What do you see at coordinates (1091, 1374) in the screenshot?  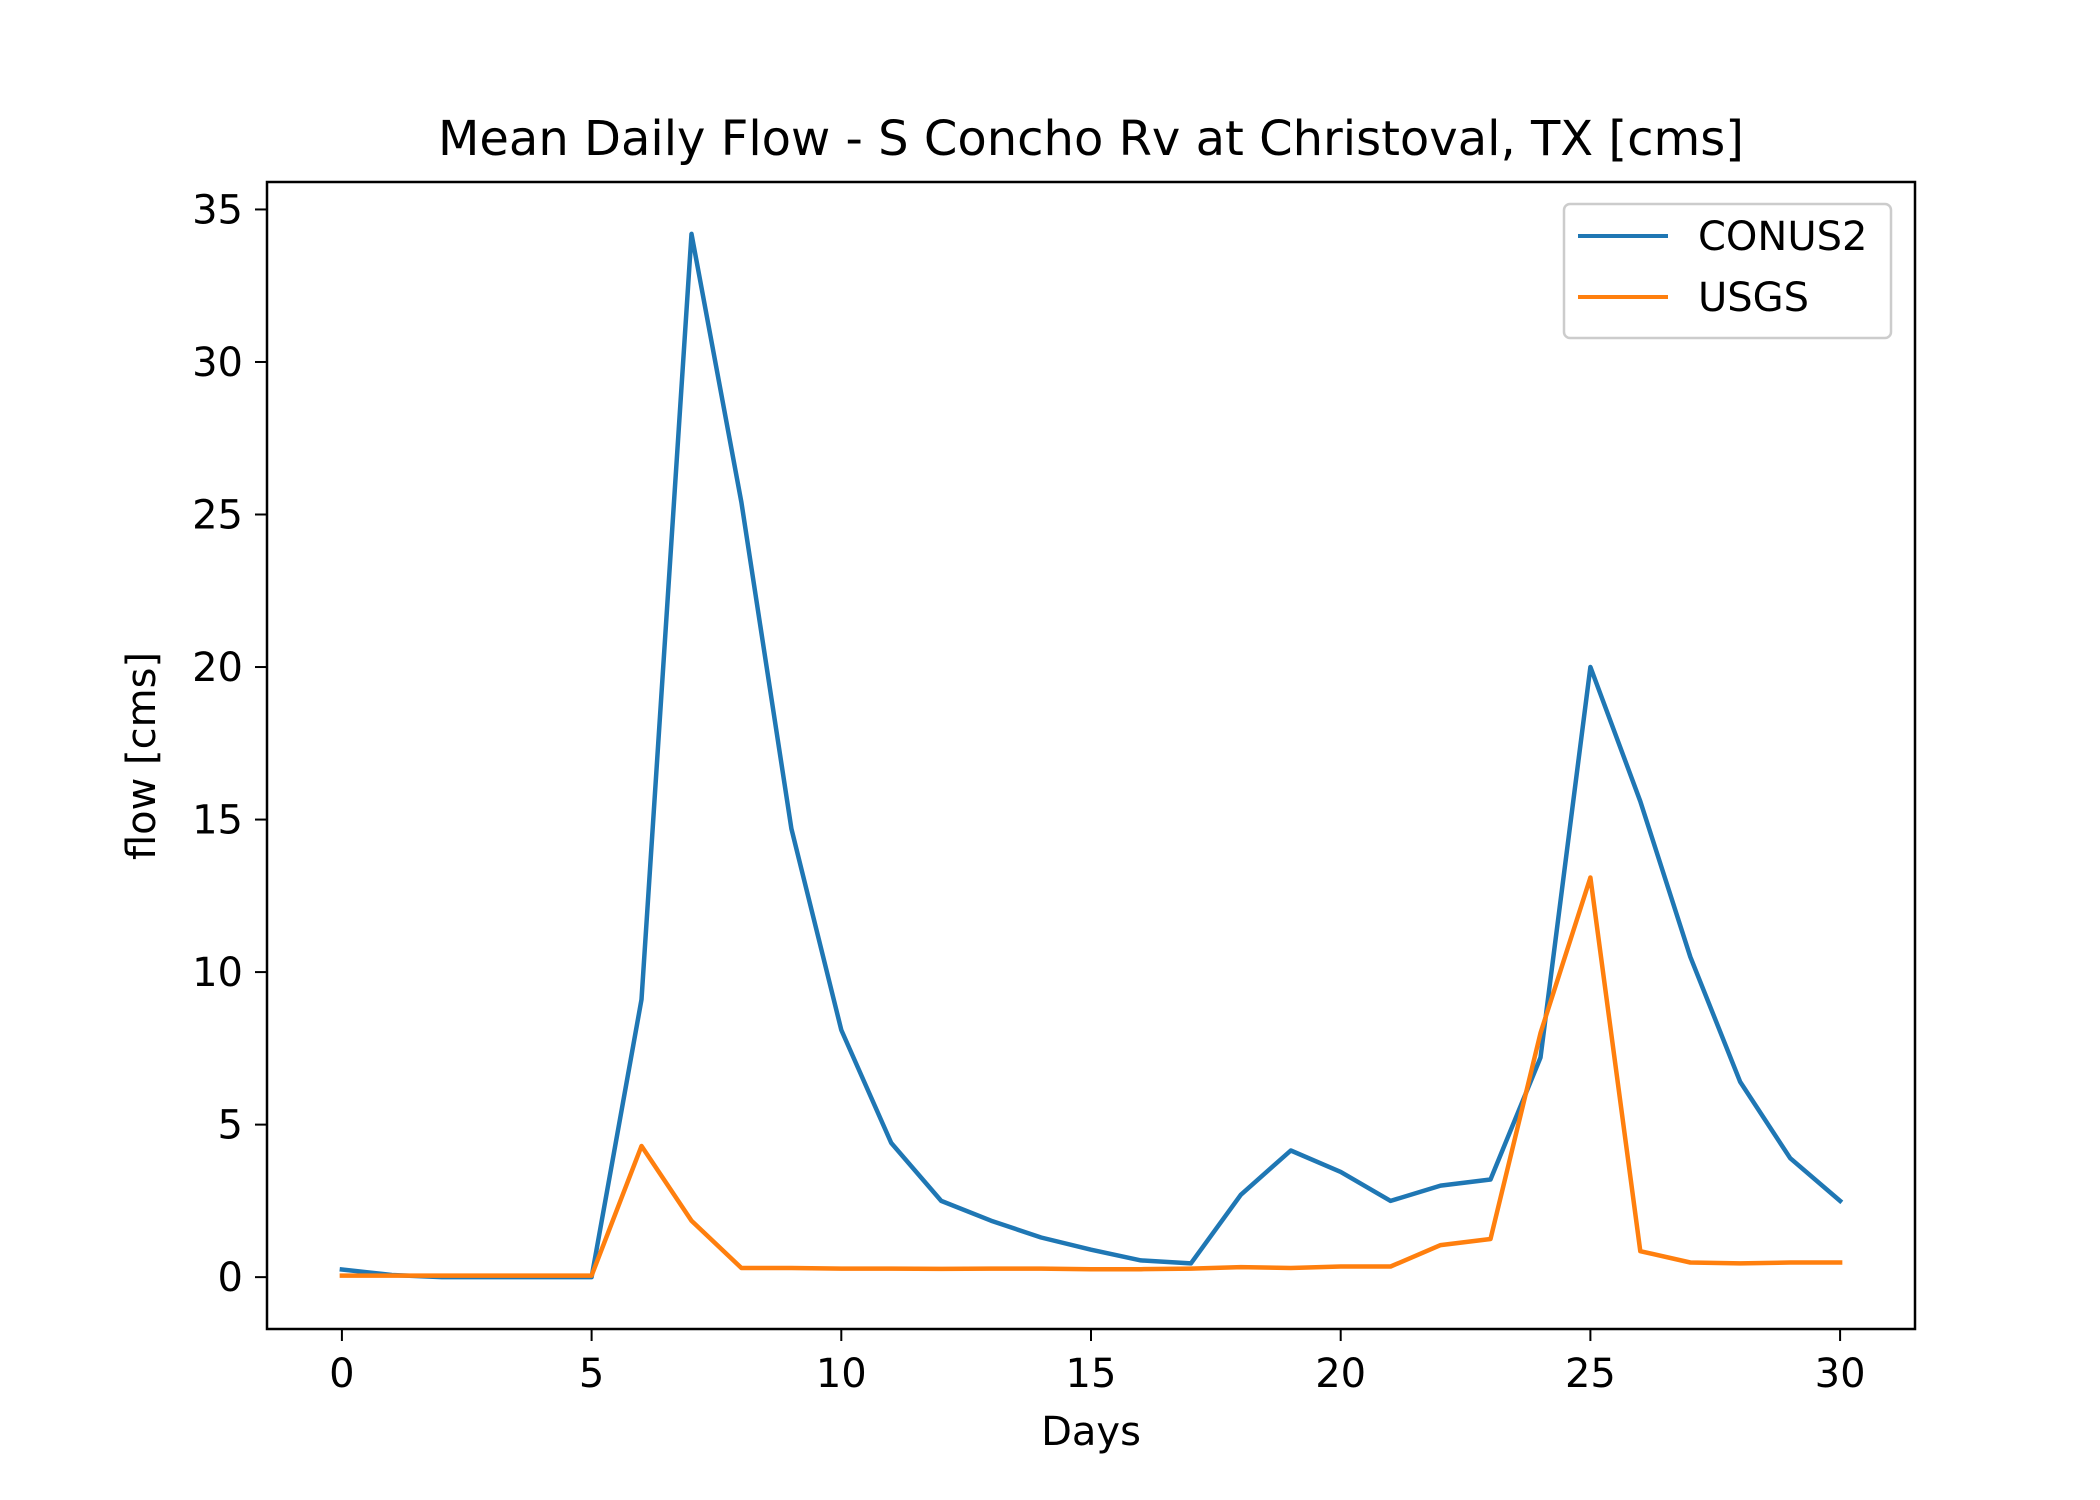 I see `x-tick-label: 15` at bounding box center [1091, 1374].